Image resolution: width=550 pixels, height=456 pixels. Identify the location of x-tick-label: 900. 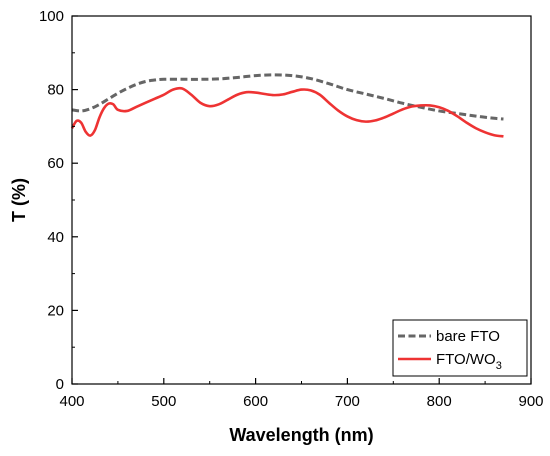
(530, 401).